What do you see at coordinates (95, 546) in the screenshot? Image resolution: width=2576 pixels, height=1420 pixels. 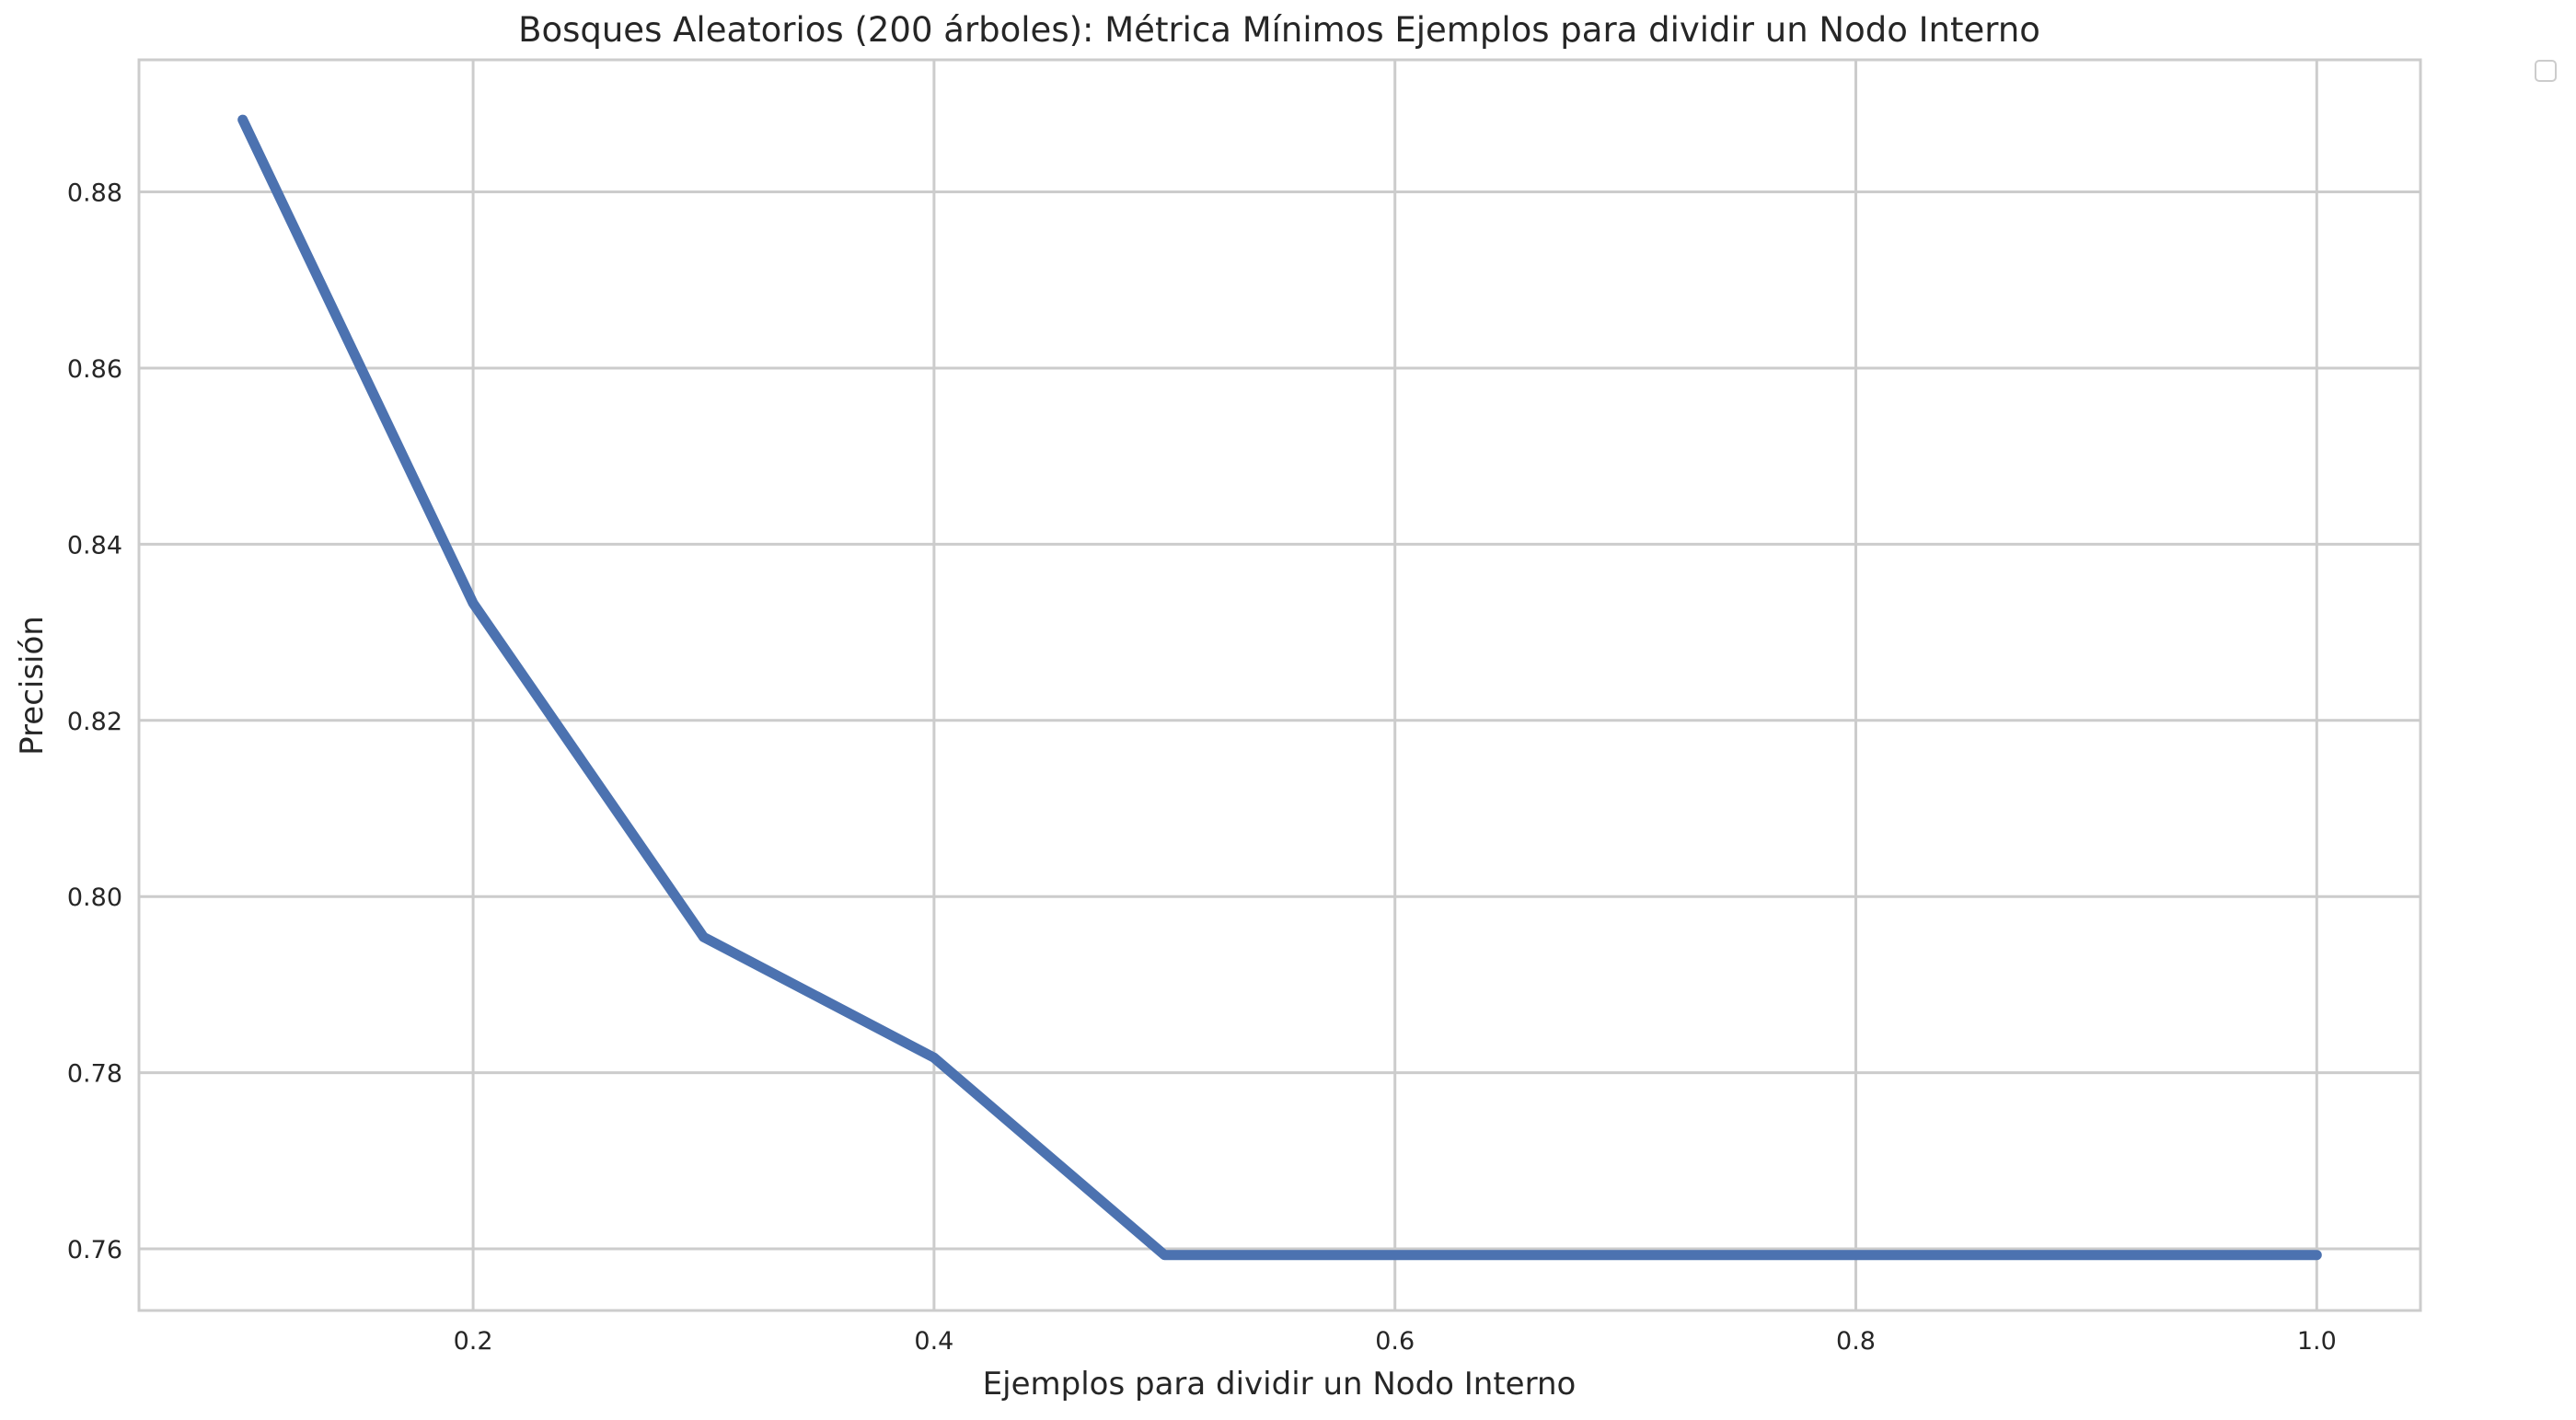 I see `y-tick-label: 0.84` at bounding box center [95, 546].